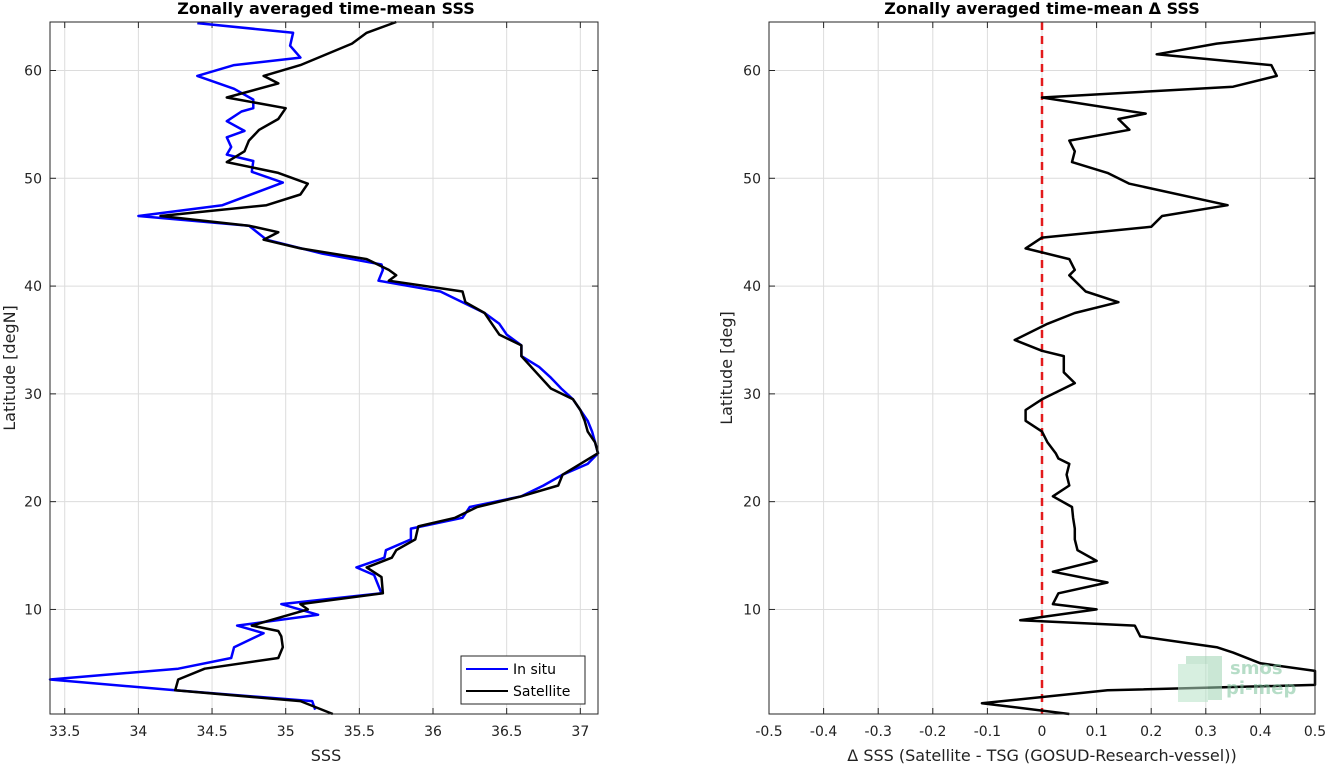 This screenshot has height=764, width=1327. Describe the element at coordinates (1315, 732) in the screenshot. I see `right-x-tick-label: 0.5` at that location.